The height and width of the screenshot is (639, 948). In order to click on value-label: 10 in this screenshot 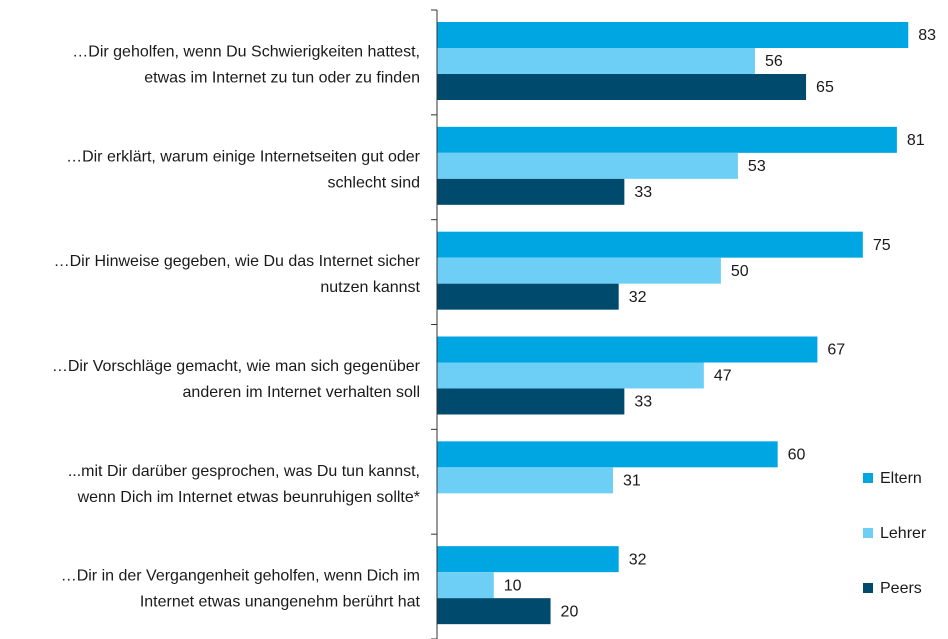, I will do `click(513, 585)`.